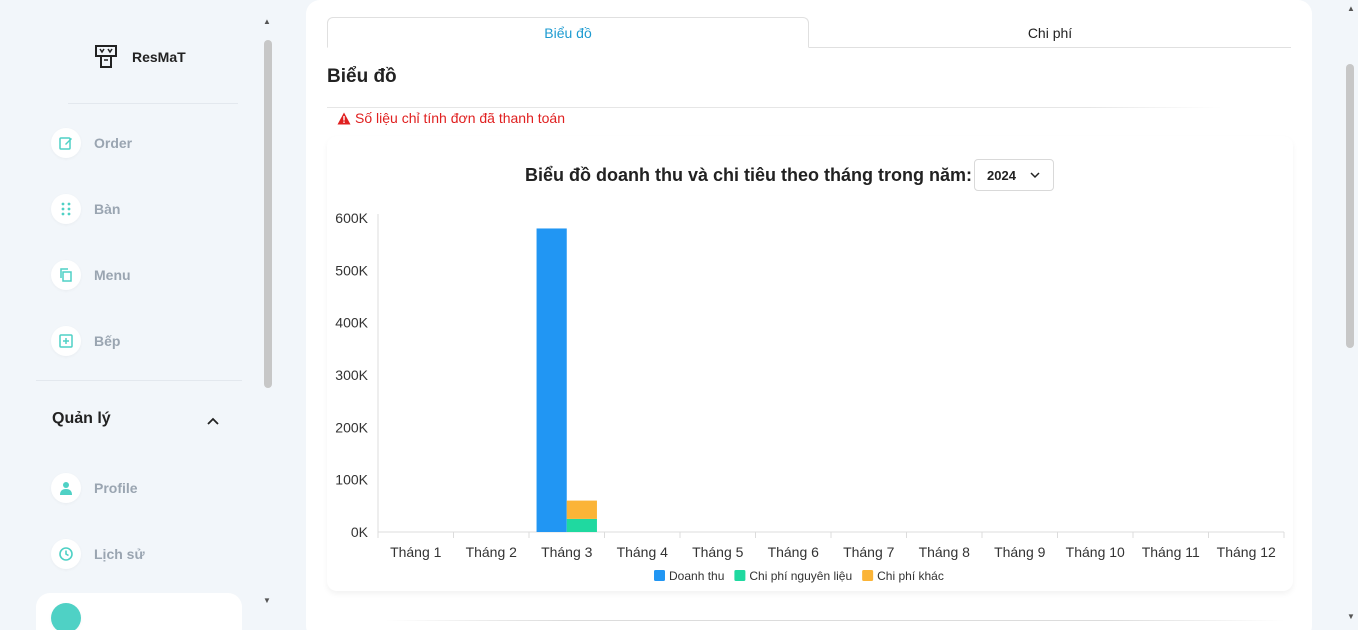 The width and height of the screenshot is (1358, 630). Describe the element at coordinates (718, 552) in the screenshot. I see `x-tick-label: Tháng 5` at that location.